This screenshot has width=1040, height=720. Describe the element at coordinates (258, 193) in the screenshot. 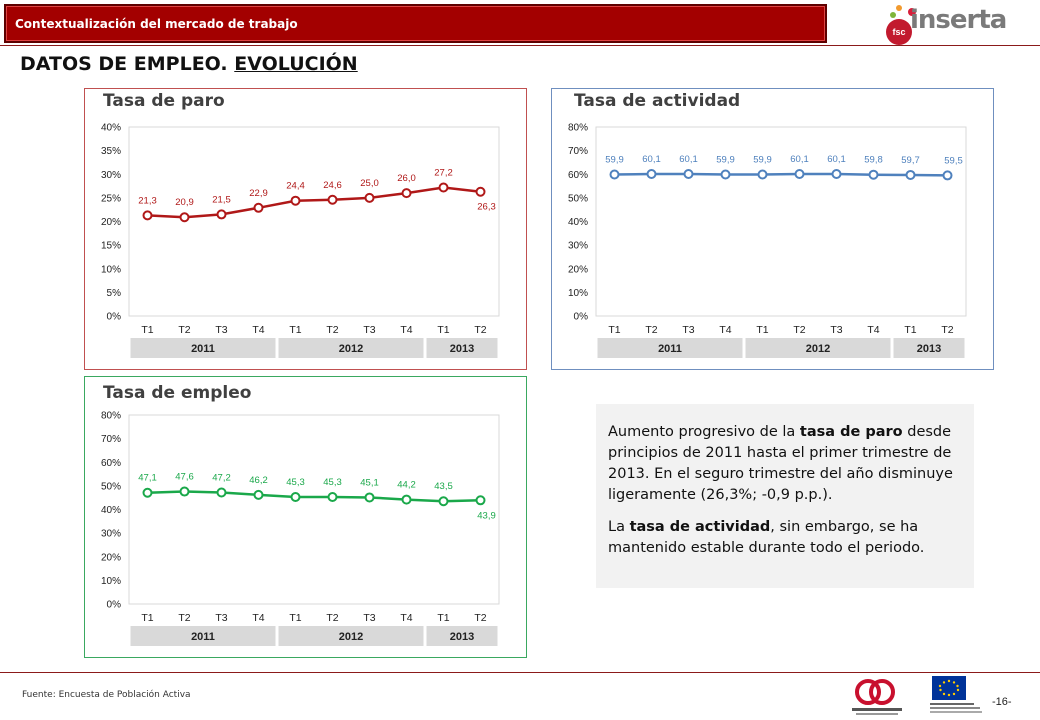

I see `data-label: 22,9` at that location.